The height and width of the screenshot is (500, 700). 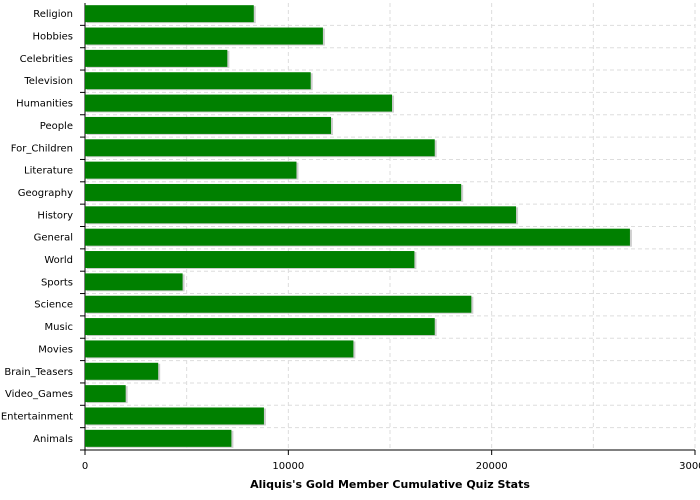 What do you see at coordinates (48, 171) in the screenshot?
I see `y-tick-label: Literature` at bounding box center [48, 171].